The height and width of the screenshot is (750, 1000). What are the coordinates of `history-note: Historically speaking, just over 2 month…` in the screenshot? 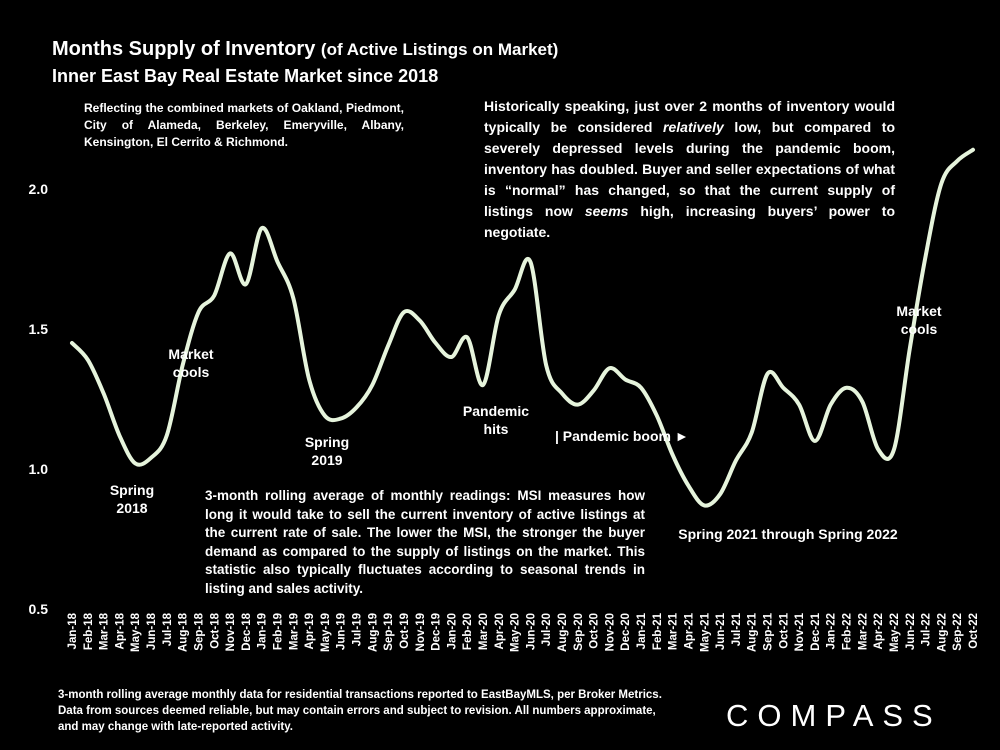 It's located at (689, 169).